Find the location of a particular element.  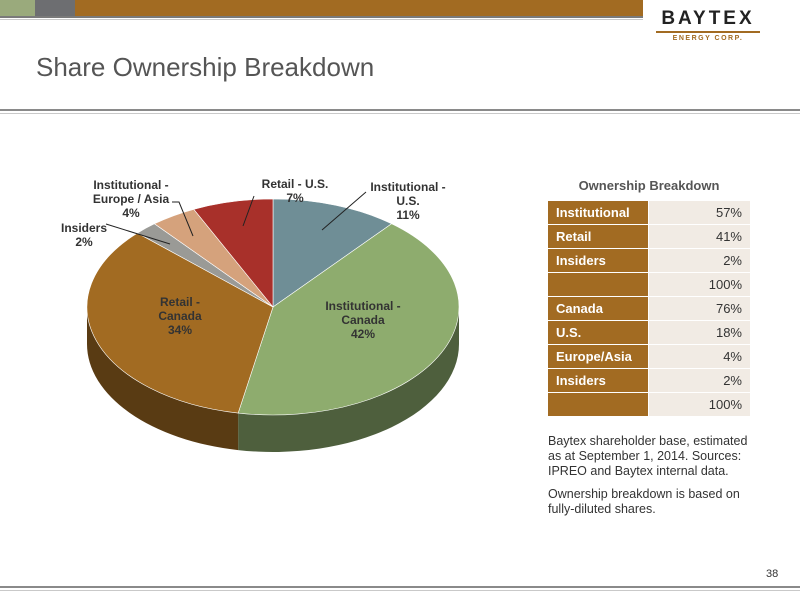

pie-label-rus: Retail - U.S. 7% is located at coordinates (295, 191).